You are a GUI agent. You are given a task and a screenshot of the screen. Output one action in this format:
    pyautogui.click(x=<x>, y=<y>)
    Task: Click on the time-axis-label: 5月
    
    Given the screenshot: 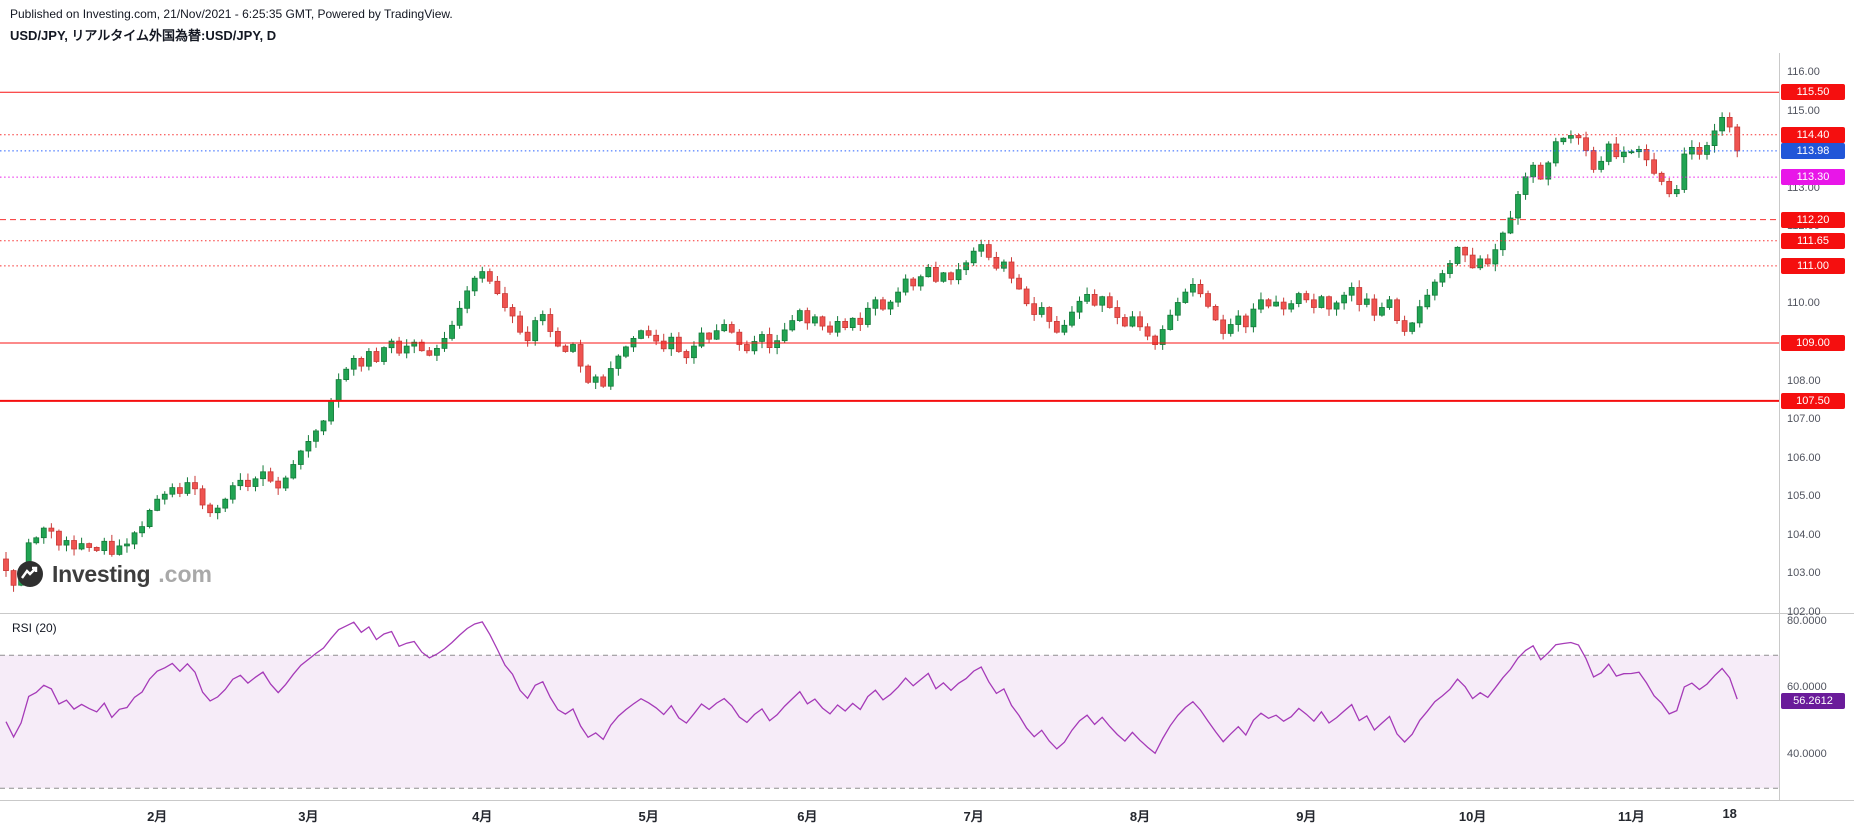 What is the action you would take?
    pyautogui.click(x=648, y=816)
    